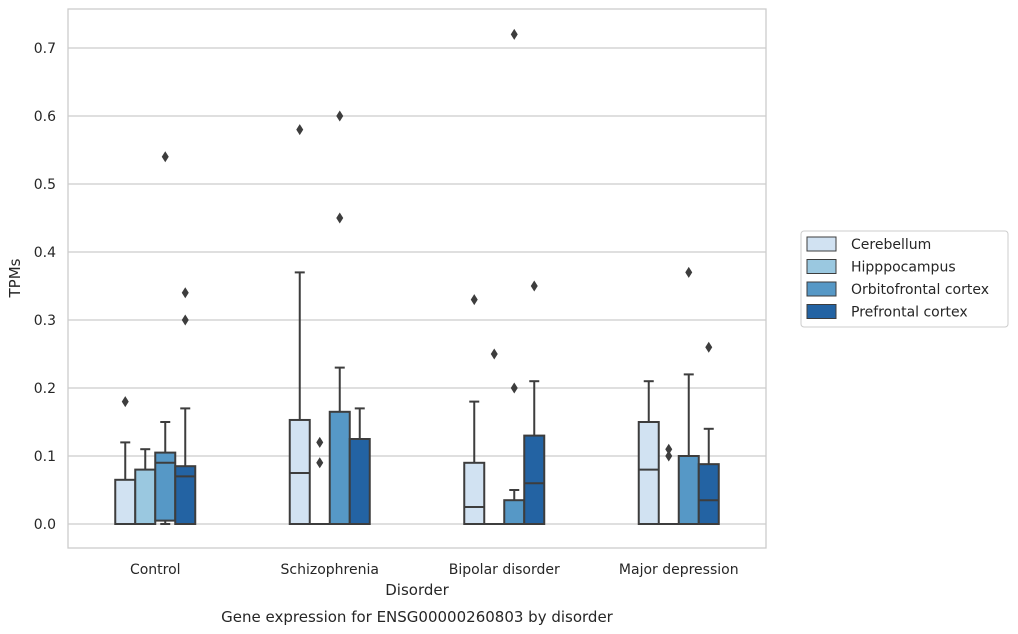 The image size is (1018, 634). What do you see at coordinates (15, 278) in the screenshot?
I see `y-axis-label: TPMs` at bounding box center [15, 278].